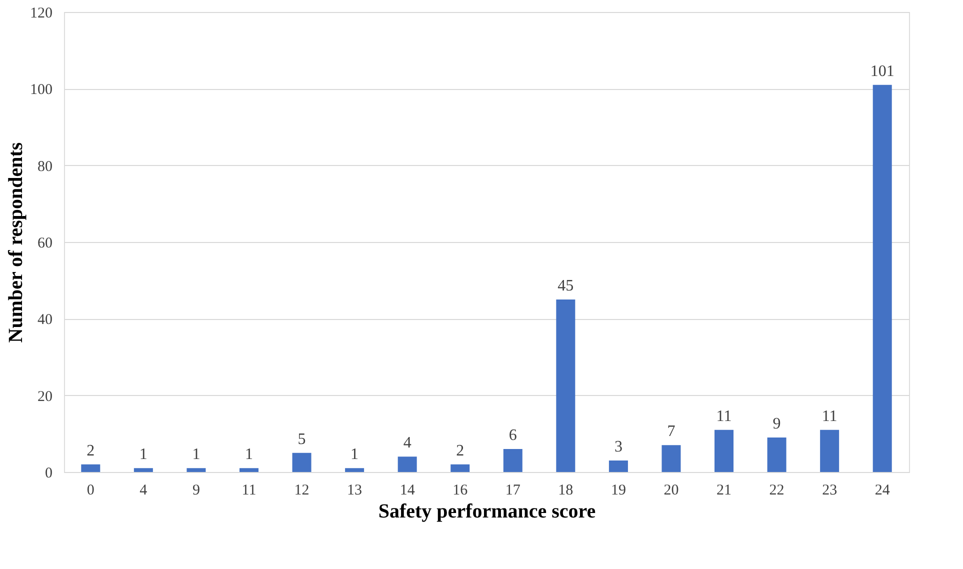  I want to click on y-tick-label: 0, so click(48, 474).